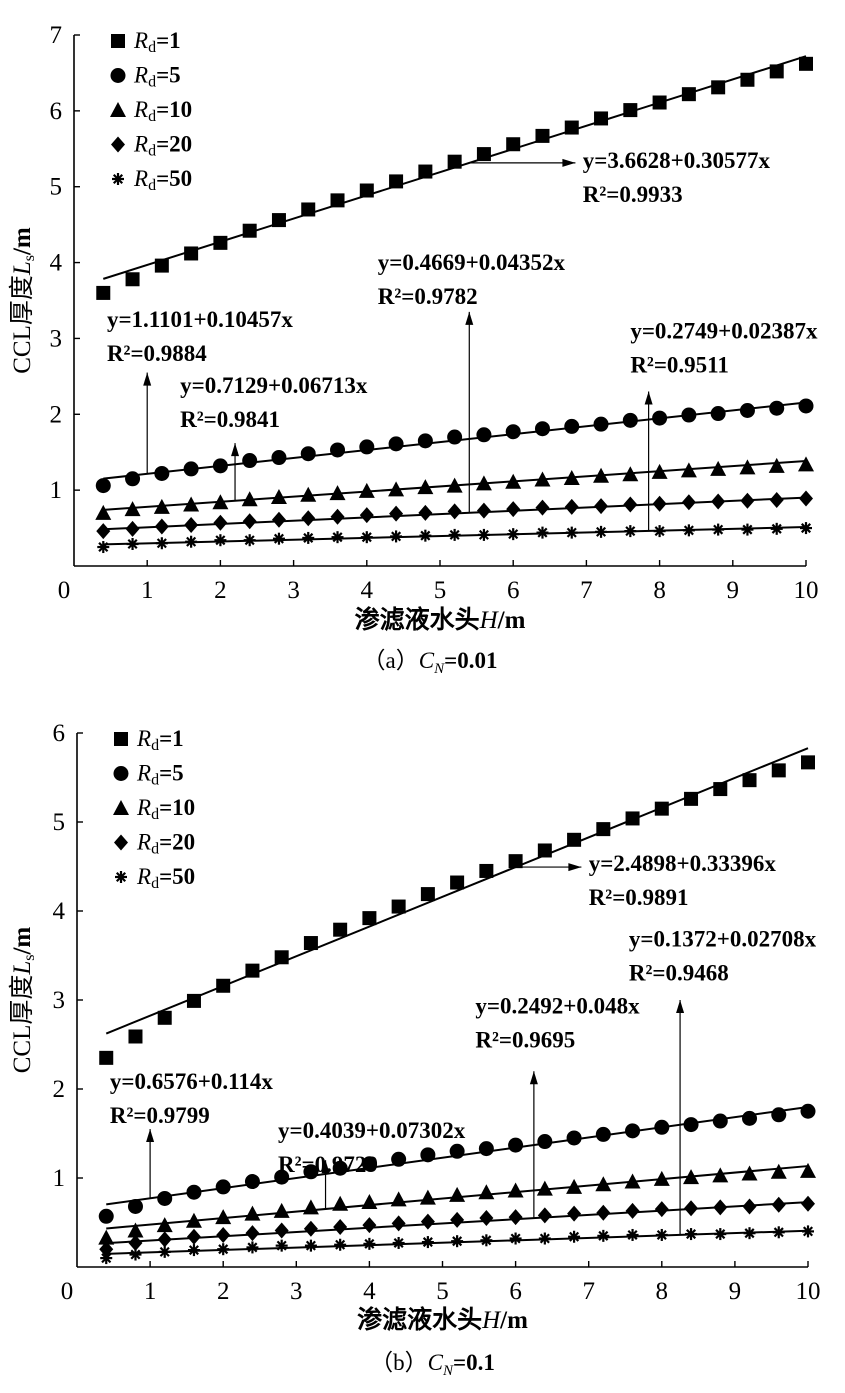 The width and height of the screenshot is (845, 1393). What do you see at coordinates (427, 660) in the screenshot?
I see `caption-var: C` at bounding box center [427, 660].